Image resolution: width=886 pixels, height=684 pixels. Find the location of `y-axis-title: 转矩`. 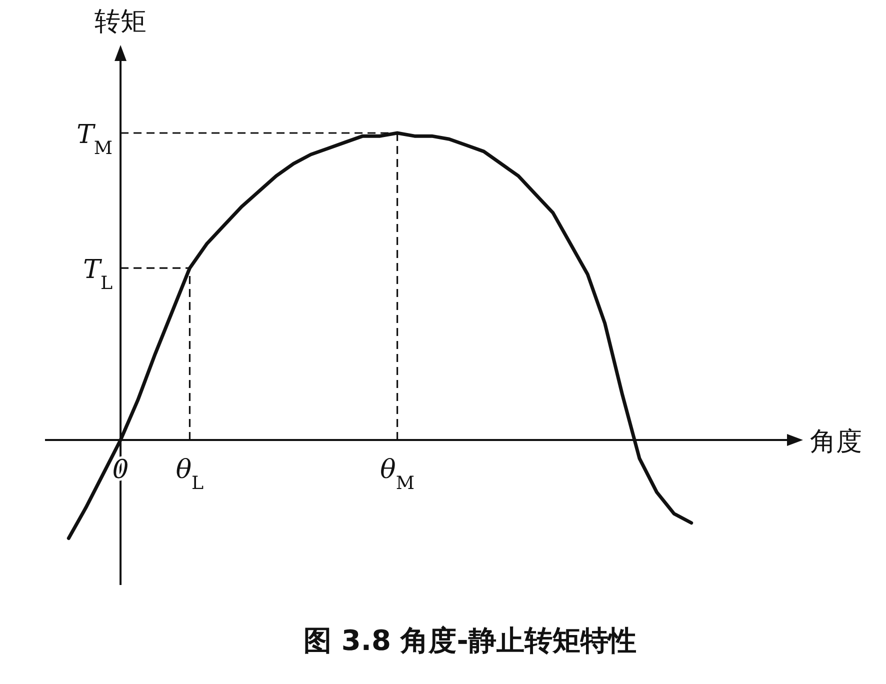

y-axis-title: 转矩 is located at coordinates (120, 22).